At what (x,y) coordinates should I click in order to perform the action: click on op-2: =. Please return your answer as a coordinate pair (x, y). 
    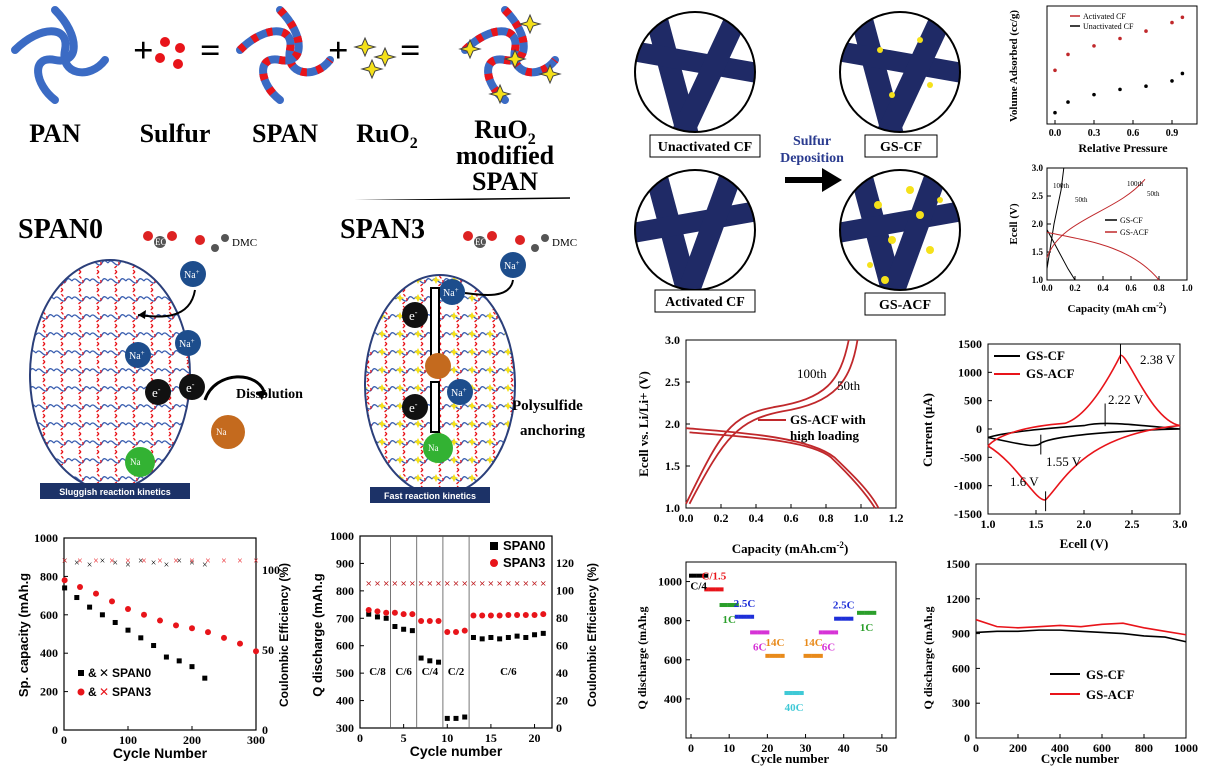
    Looking at the image, I should click on (210, 50).